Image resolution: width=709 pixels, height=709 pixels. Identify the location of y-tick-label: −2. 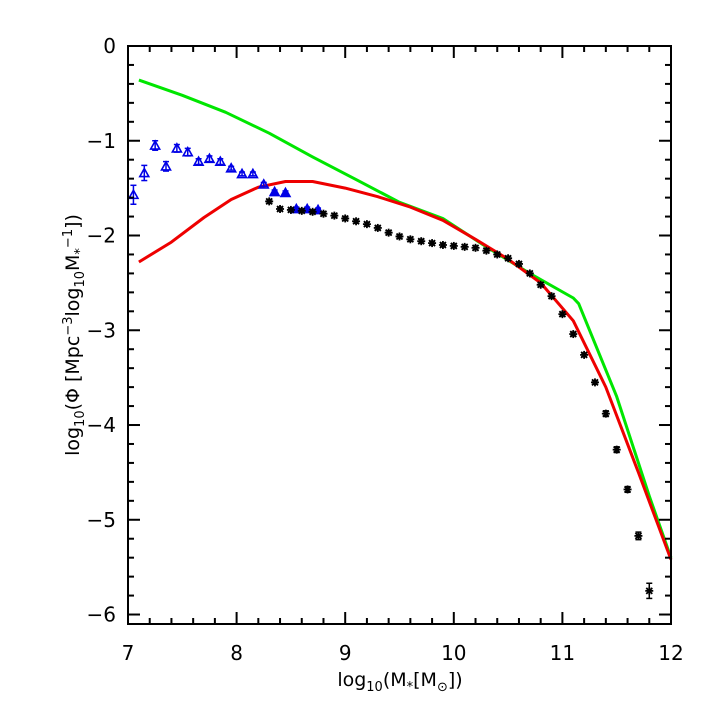
(101, 236).